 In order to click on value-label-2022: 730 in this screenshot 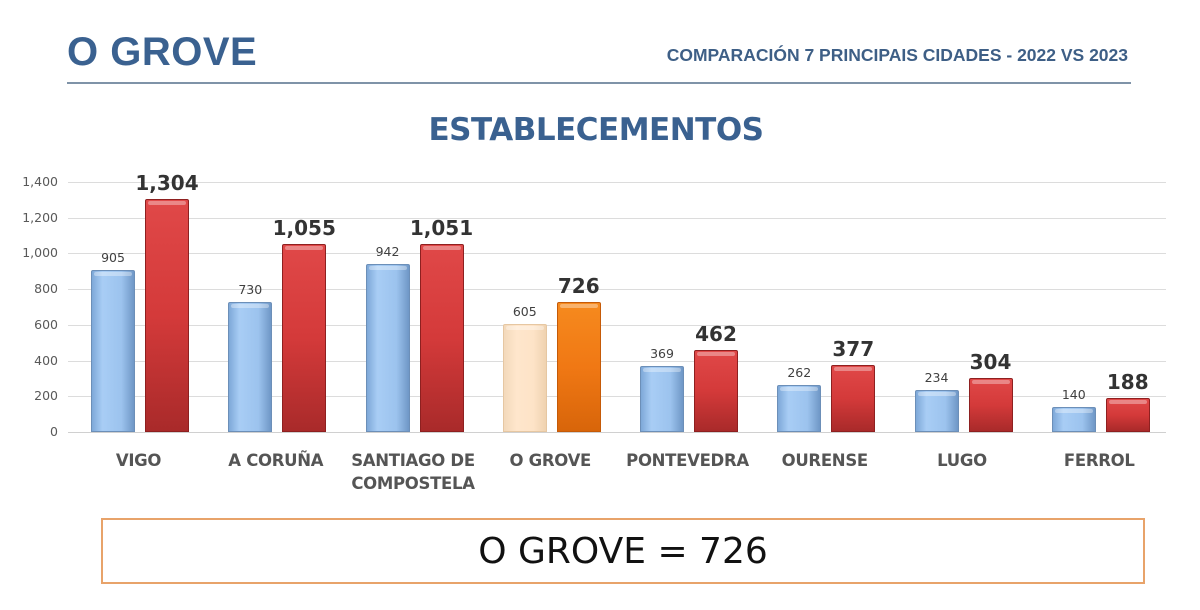, I will do `click(250, 289)`.